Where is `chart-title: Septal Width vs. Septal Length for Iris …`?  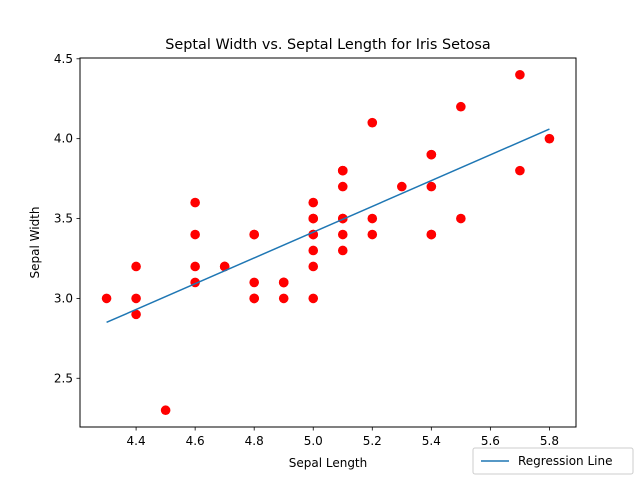 chart-title: Septal Width vs. Septal Length for Iris … is located at coordinates (327, 45).